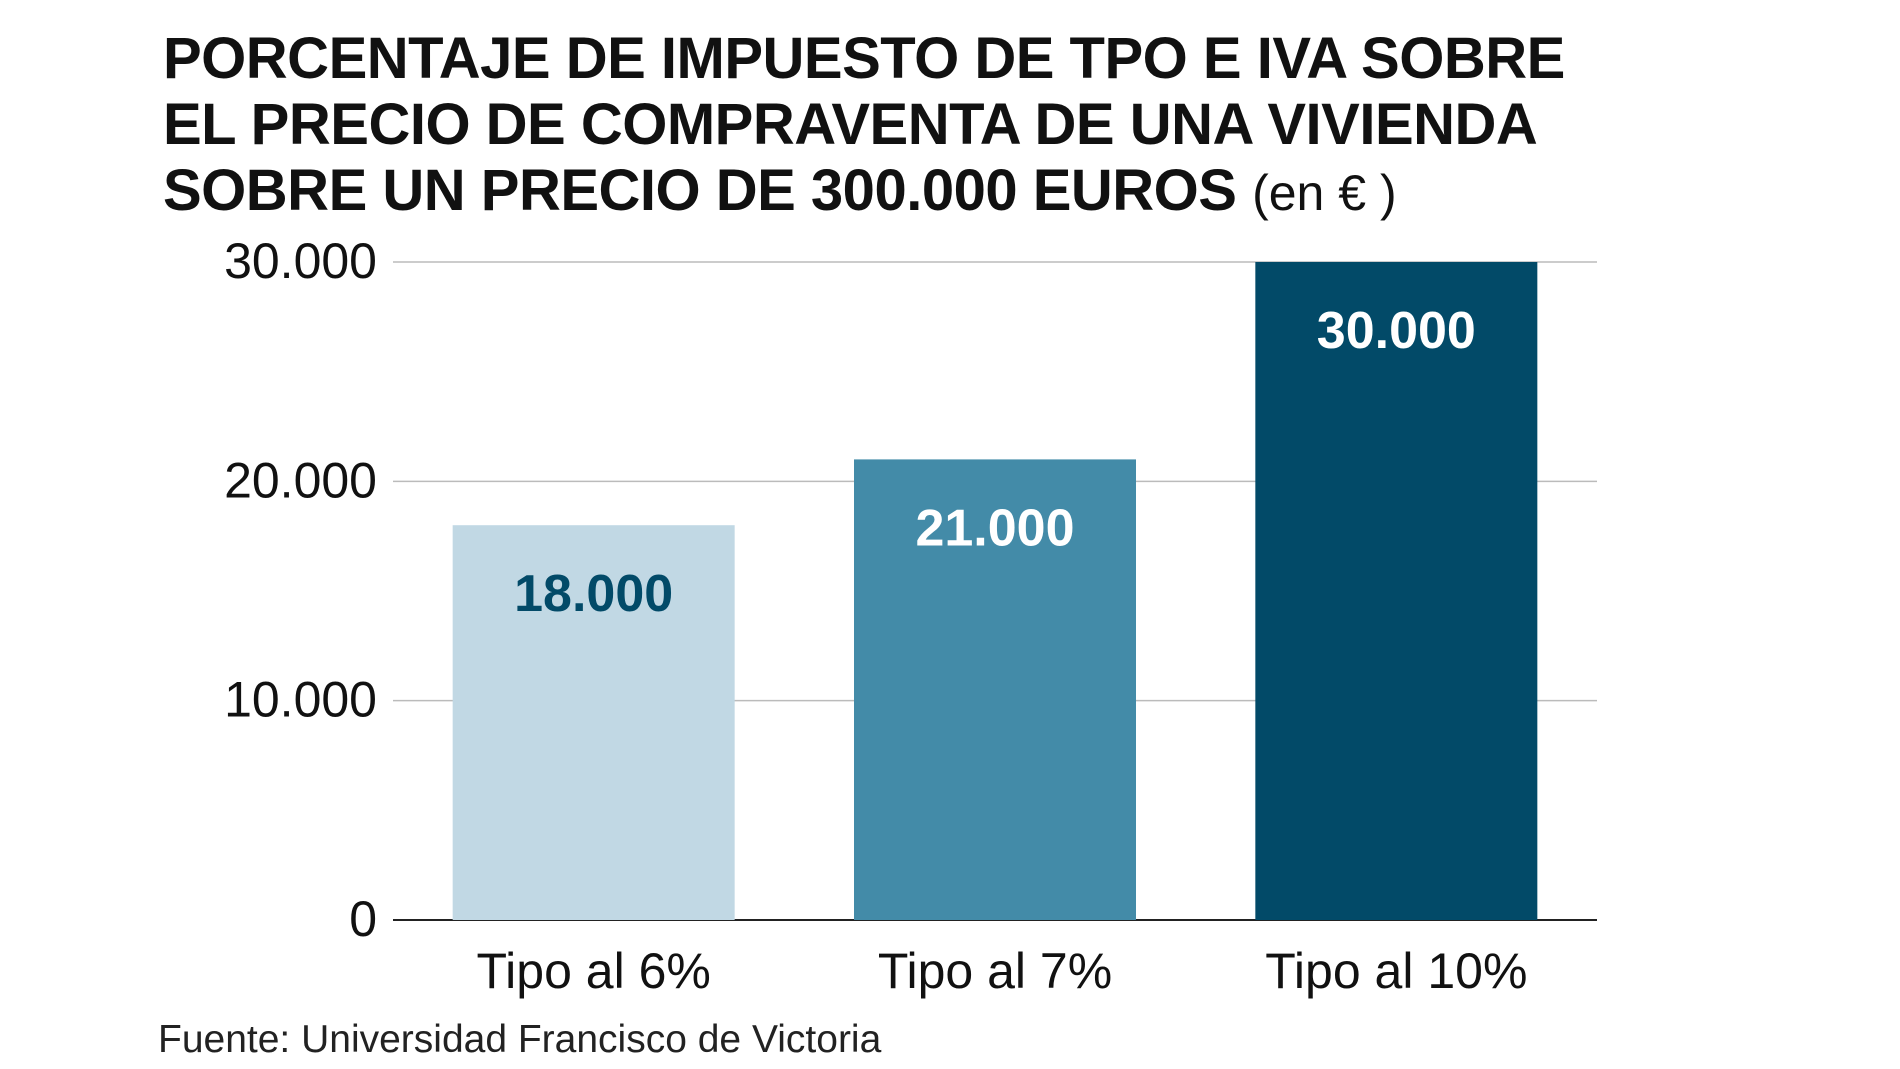 This screenshot has width=1900, height=1069. I want to click on bar-value-label: 30.000, so click(1396, 331).